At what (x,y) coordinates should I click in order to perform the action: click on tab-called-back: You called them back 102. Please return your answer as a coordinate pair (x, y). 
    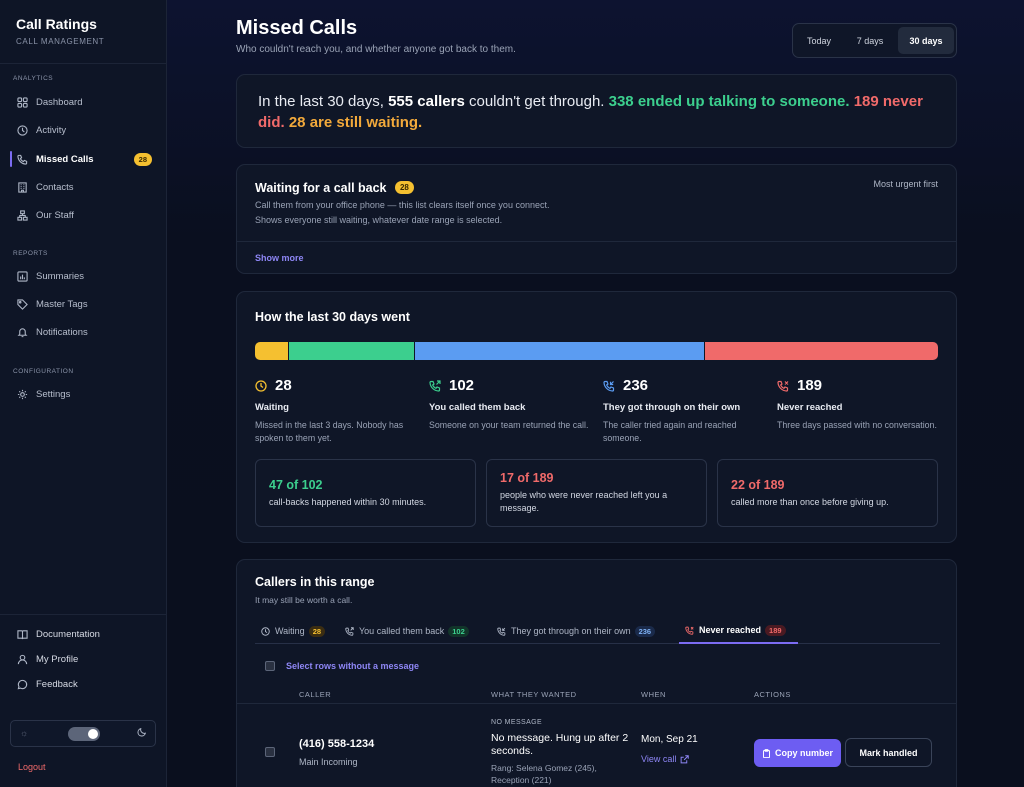
    Looking at the image, I should click on (407, 631).